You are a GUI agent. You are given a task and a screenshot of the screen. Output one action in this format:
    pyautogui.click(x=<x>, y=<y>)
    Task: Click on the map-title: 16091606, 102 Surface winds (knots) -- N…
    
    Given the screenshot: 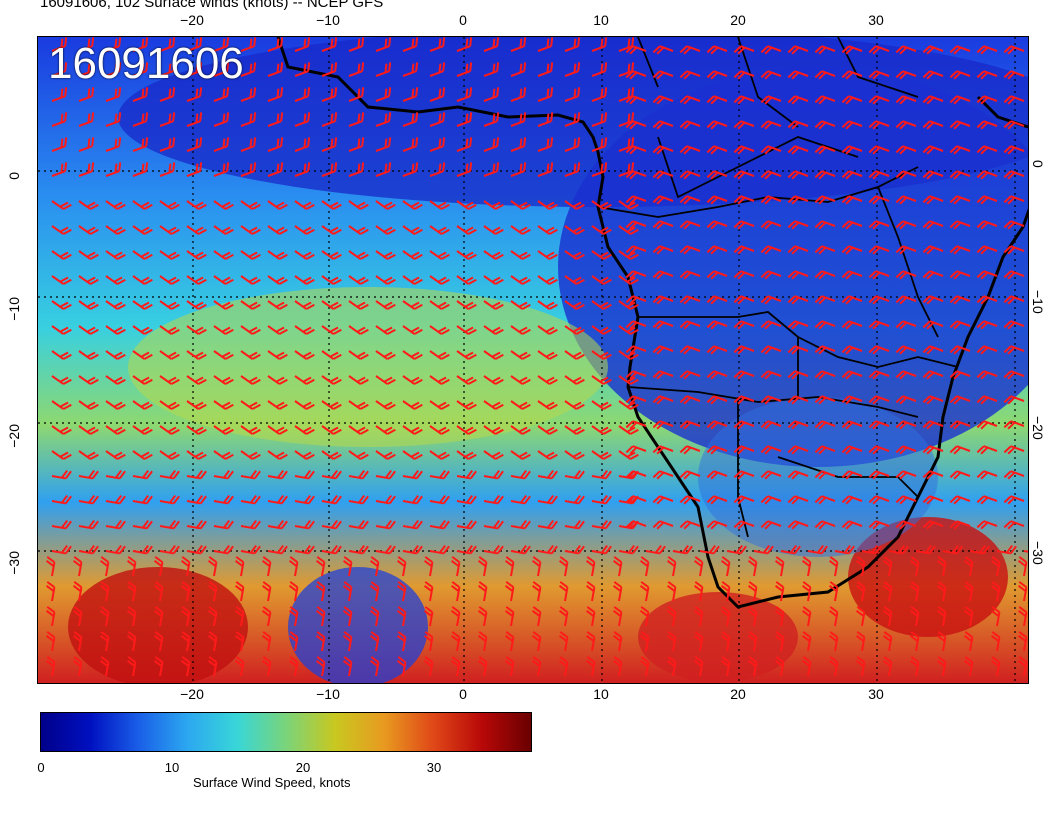 What is the action you would take?
    pyautogui.click(x=212, y=5)
    